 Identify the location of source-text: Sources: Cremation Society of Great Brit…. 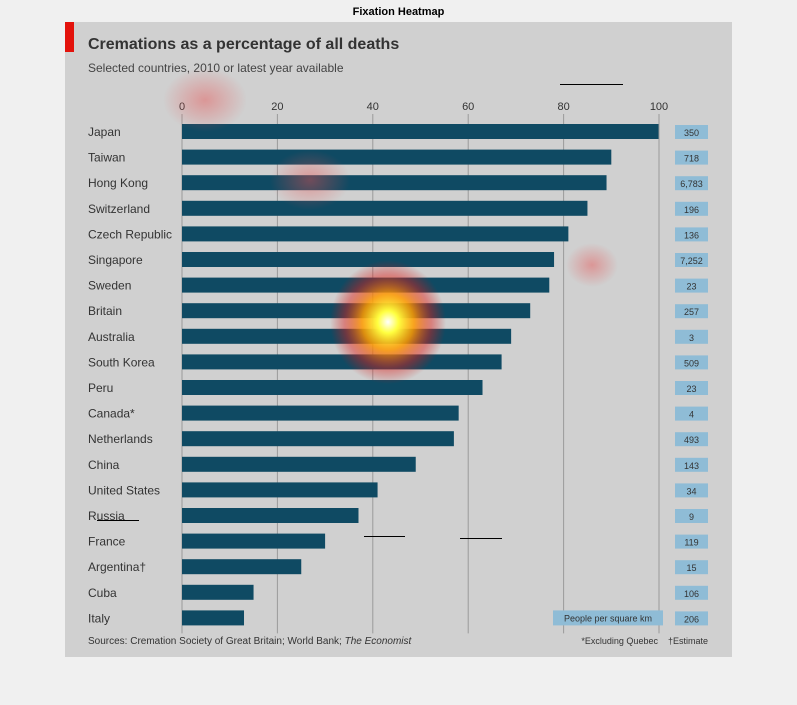
(215, 641).